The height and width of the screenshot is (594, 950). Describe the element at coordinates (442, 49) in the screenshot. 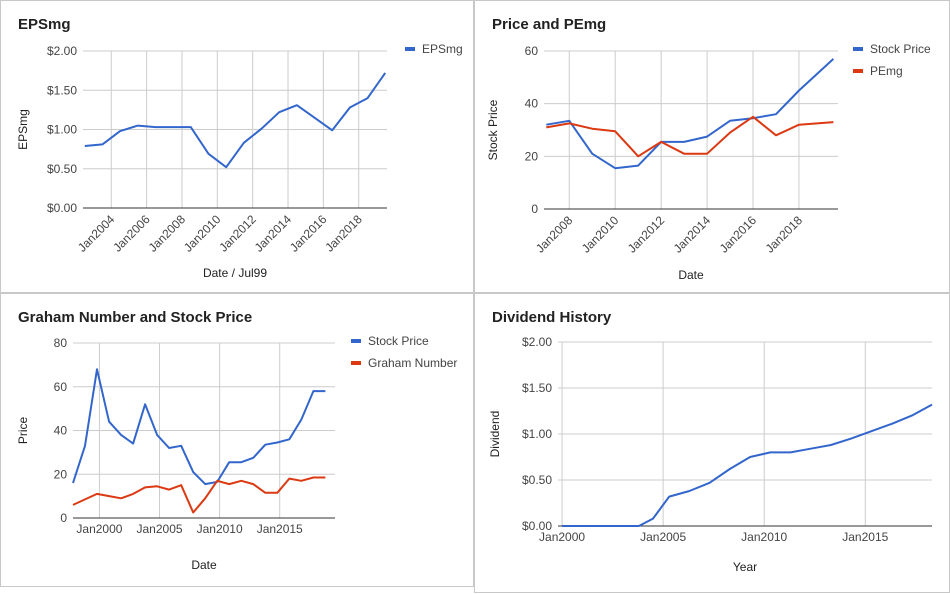

I see `legend-label: EPSmg` at that location.